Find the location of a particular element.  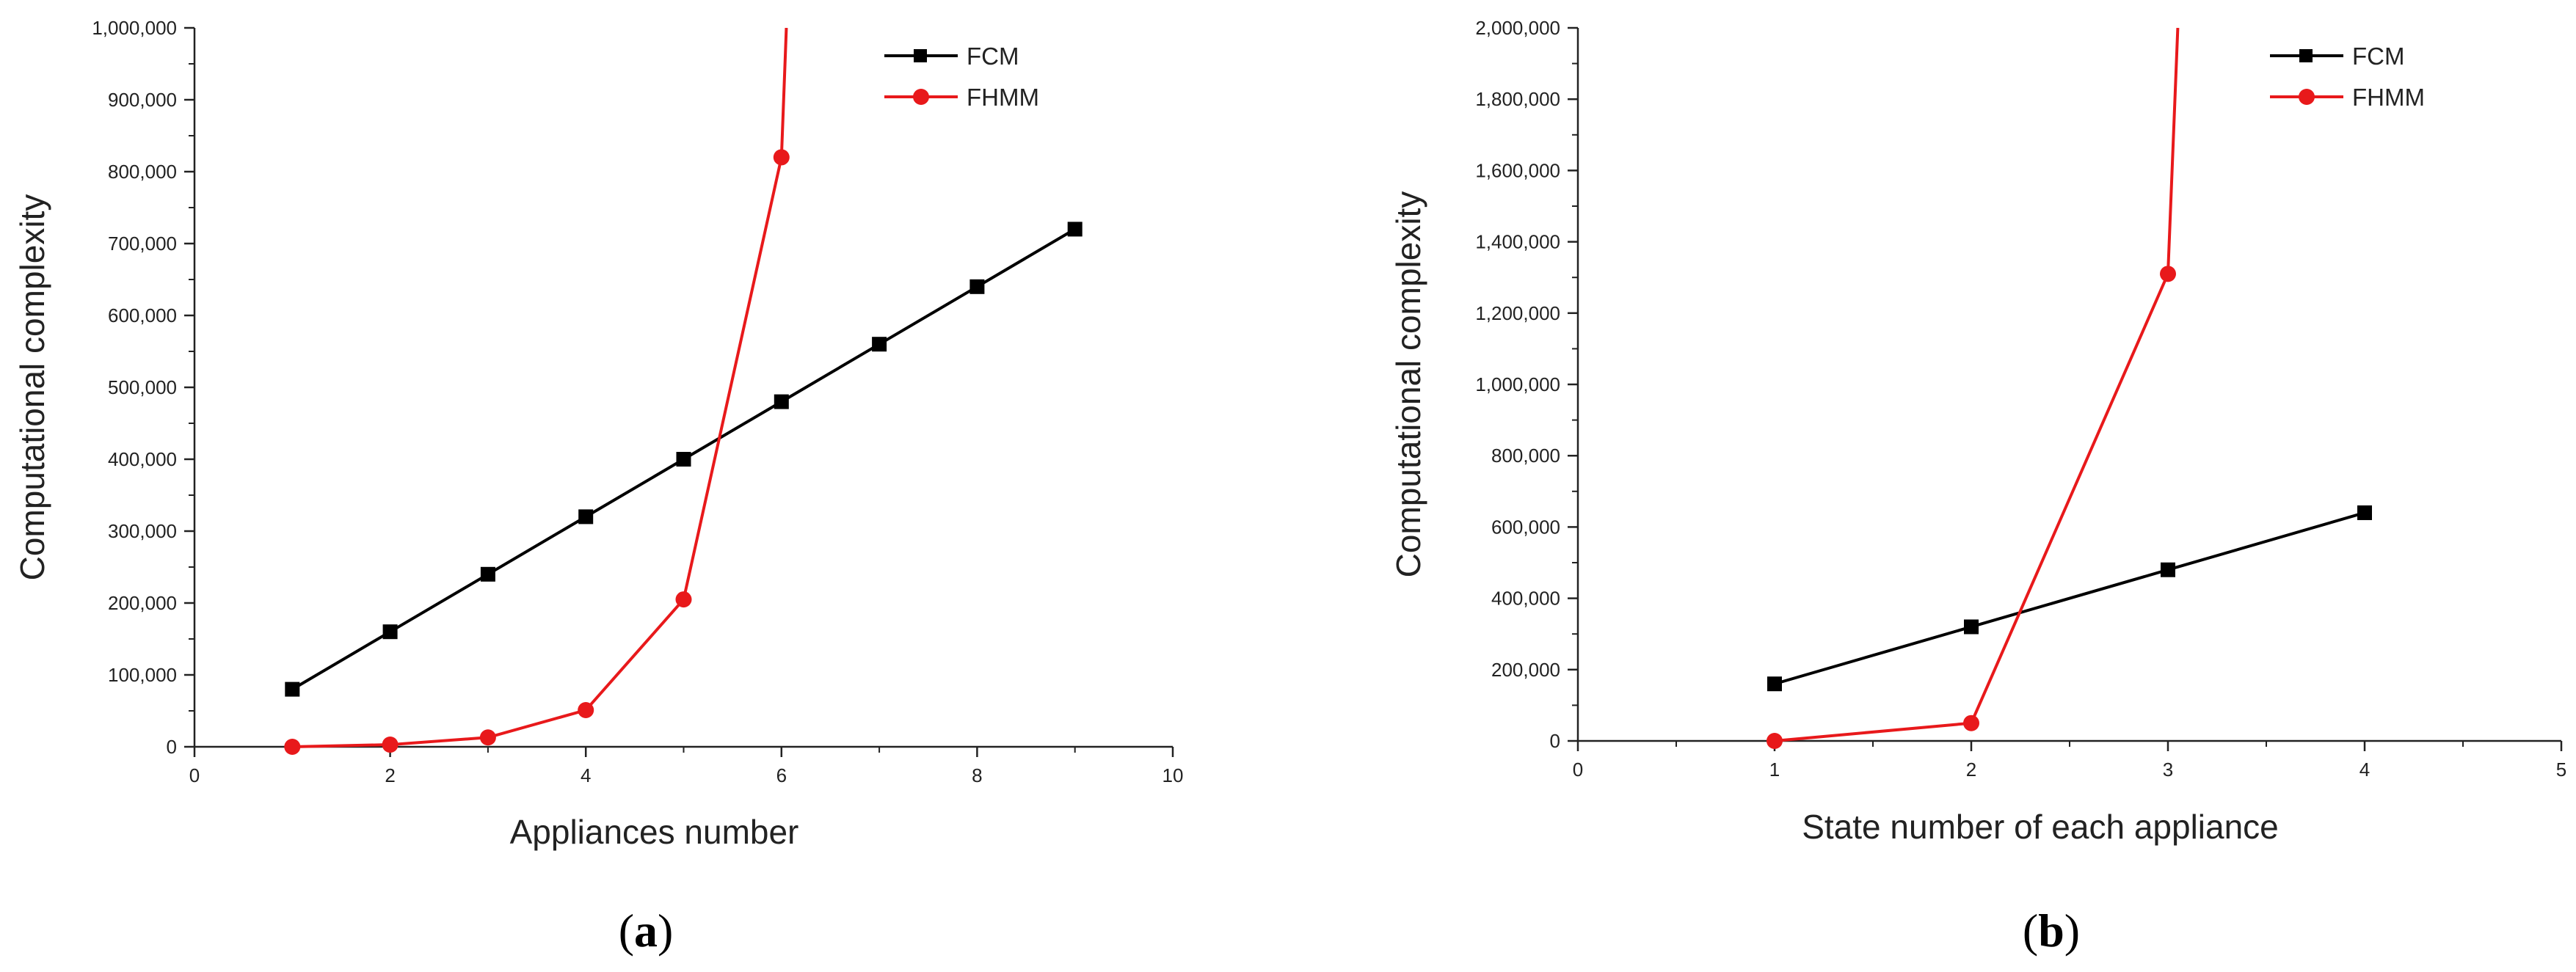

y-tick-label: 100,000 is located at coordinates (142, 675).